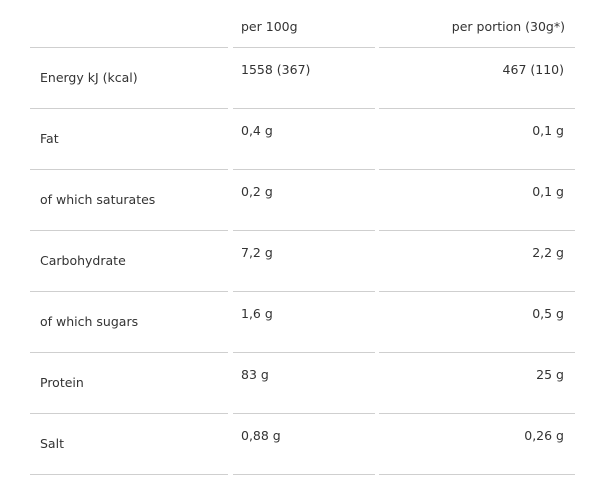  Describe the element at coordinates (269, 26) in the screenshot. I see `column-header: per 100g` at that location.